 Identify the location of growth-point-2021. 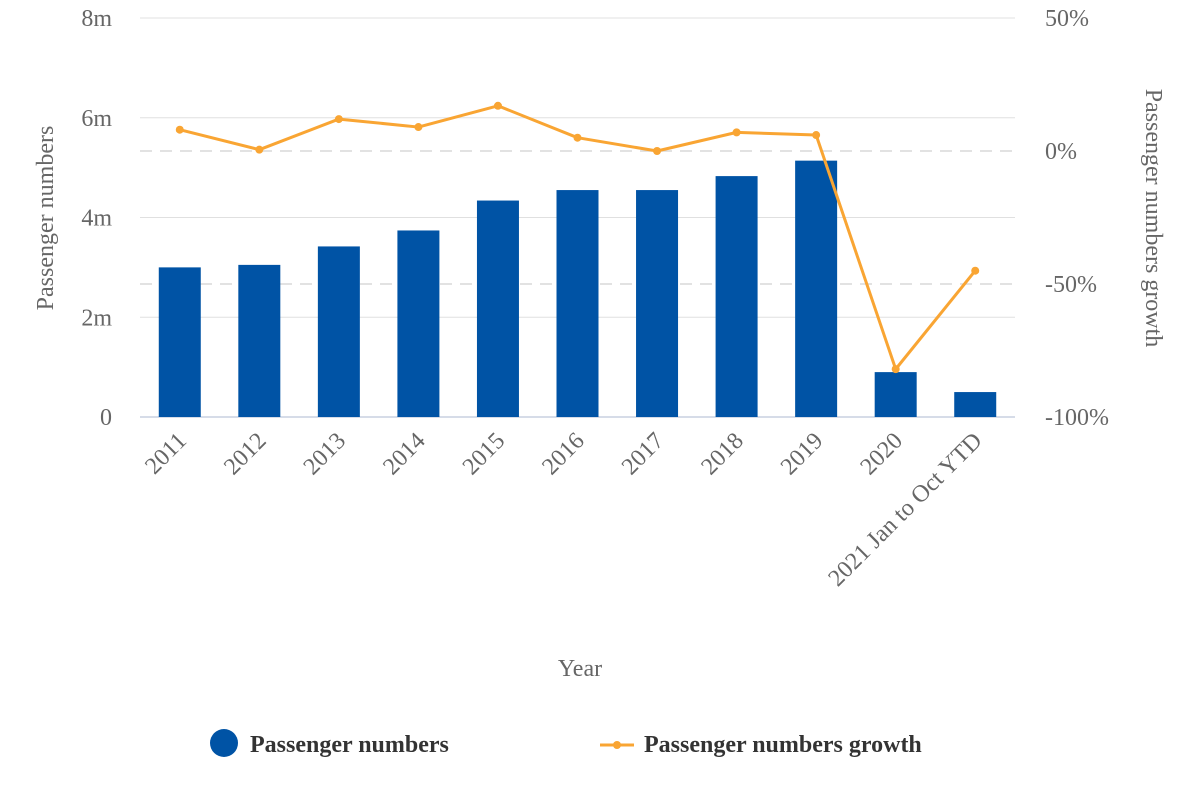
(975, 270).